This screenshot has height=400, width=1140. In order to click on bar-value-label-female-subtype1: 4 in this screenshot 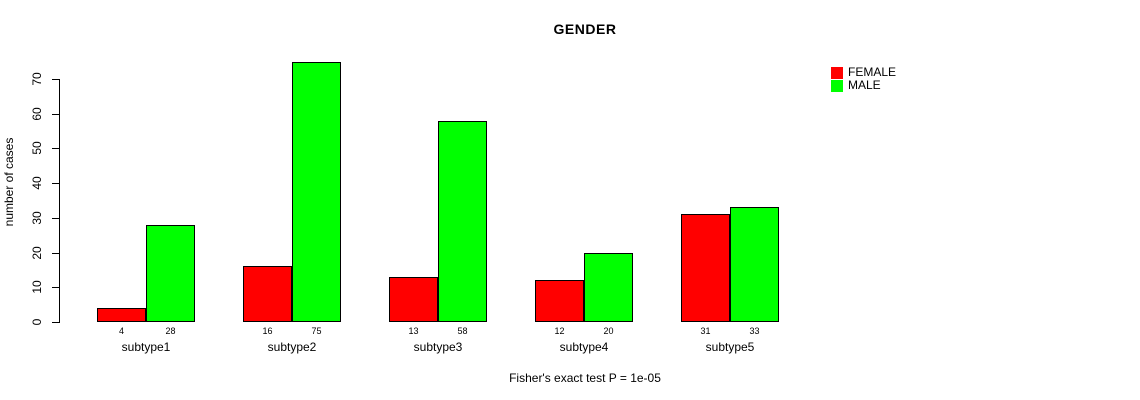, I will do `click(121, 331)`.